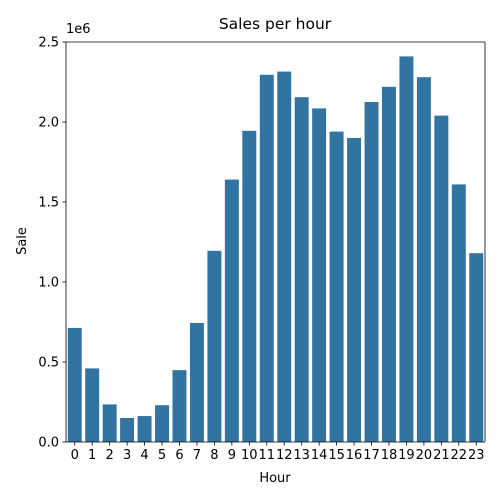  What do you see at coordinates (52, 243) in the screenshot?
I see `y-ticks-group: 0.0 0.5 1.0 1.5 2.0 2.5` at bounding box center [52, 243].